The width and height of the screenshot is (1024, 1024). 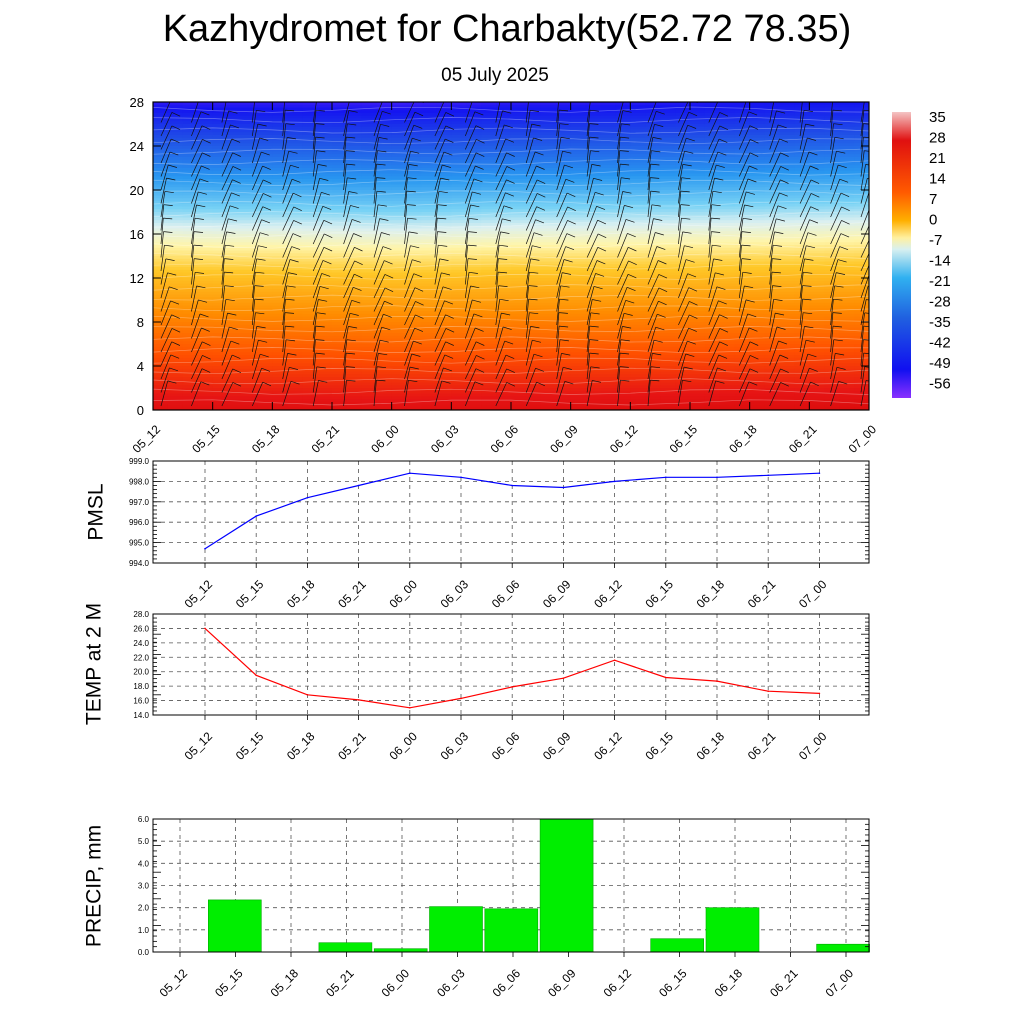 I want to click on x-tick-label: 06_06, so click(x=506, y=594).